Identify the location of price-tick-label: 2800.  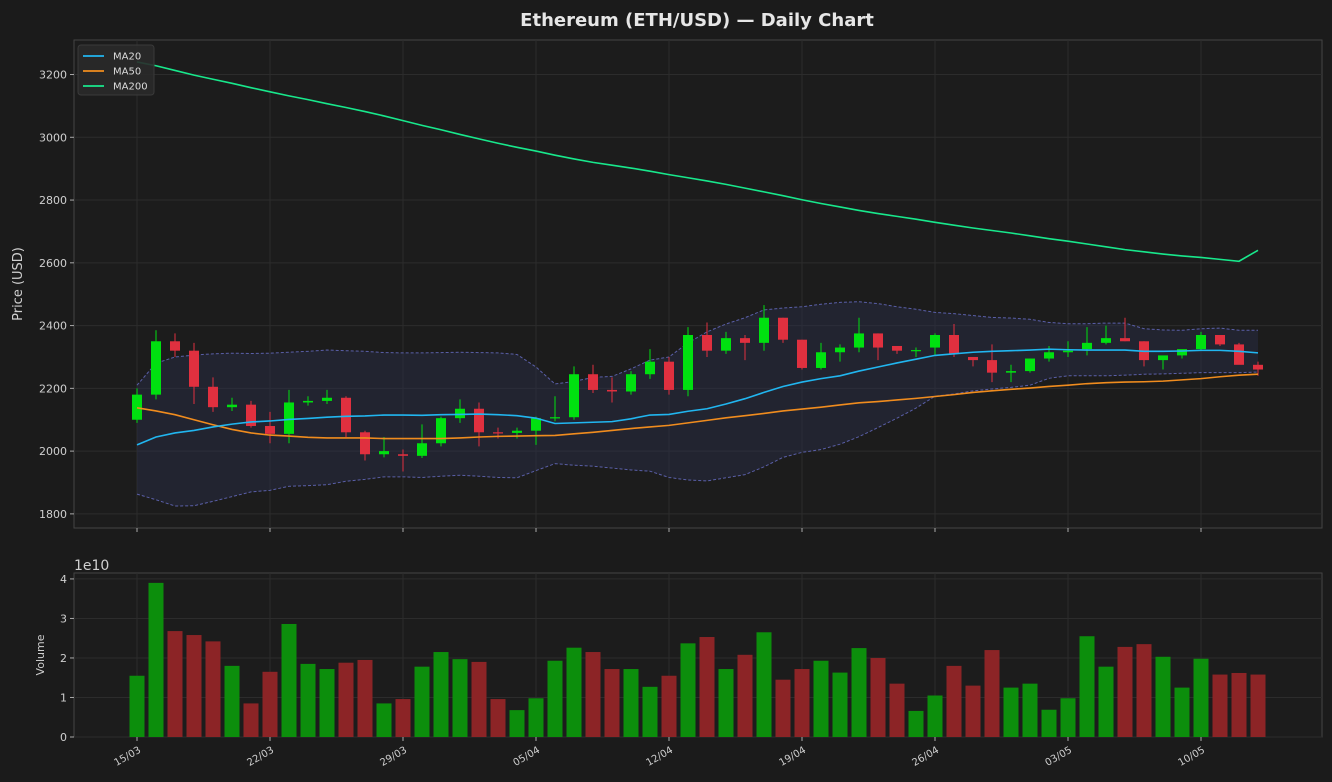
(53, 200).